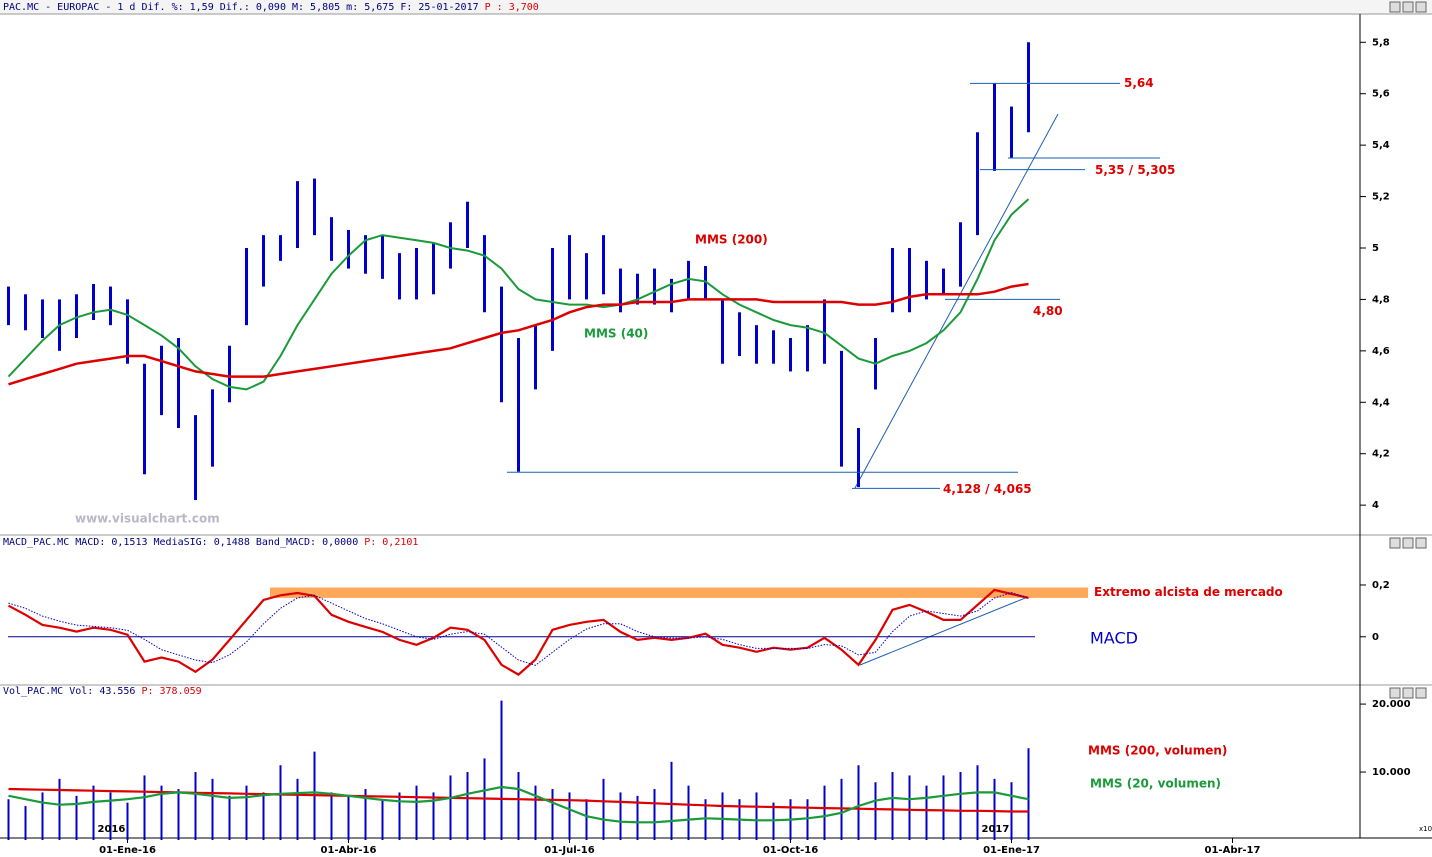 This screenshot has width=1432, height=857. Describe the element at coordinates (1233, 850) in the screenshot. I see `x-tick-label: 01-Abr-17` at that location.